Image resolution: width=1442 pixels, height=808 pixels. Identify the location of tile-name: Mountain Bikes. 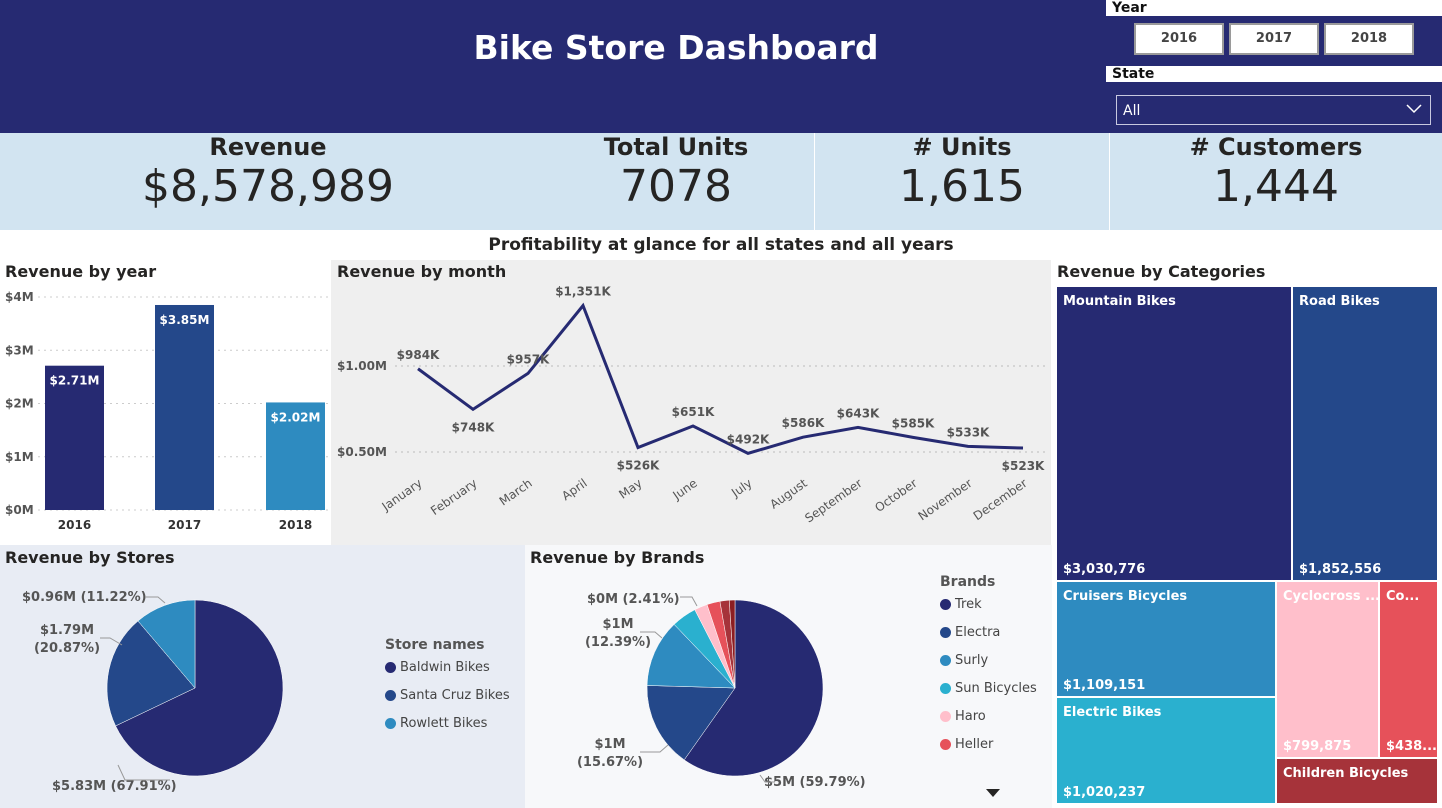
(1119, 301).